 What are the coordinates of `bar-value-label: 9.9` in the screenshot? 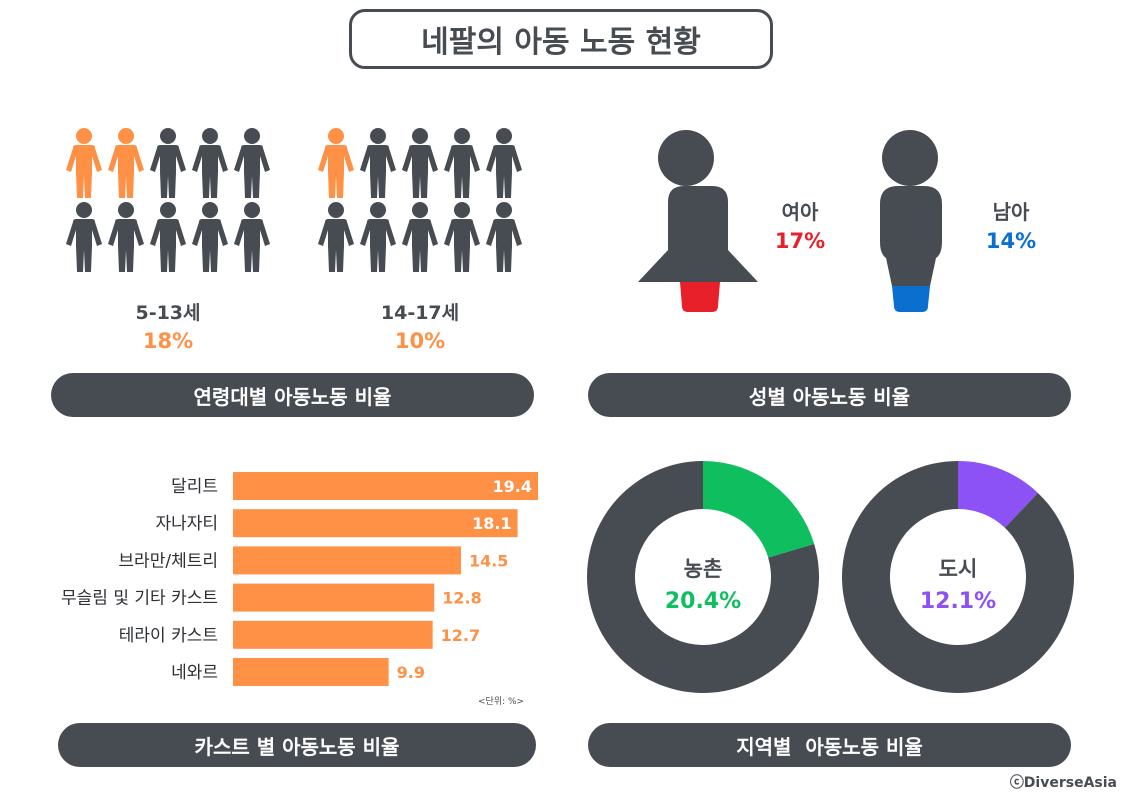 It's located at (411, 672).